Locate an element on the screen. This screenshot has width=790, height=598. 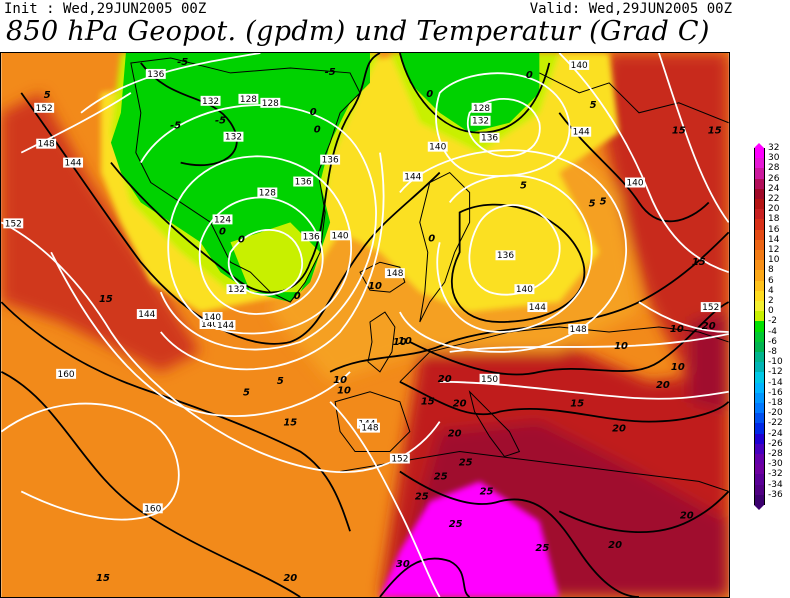
coastline-italy is located at coordinates (494, 424).